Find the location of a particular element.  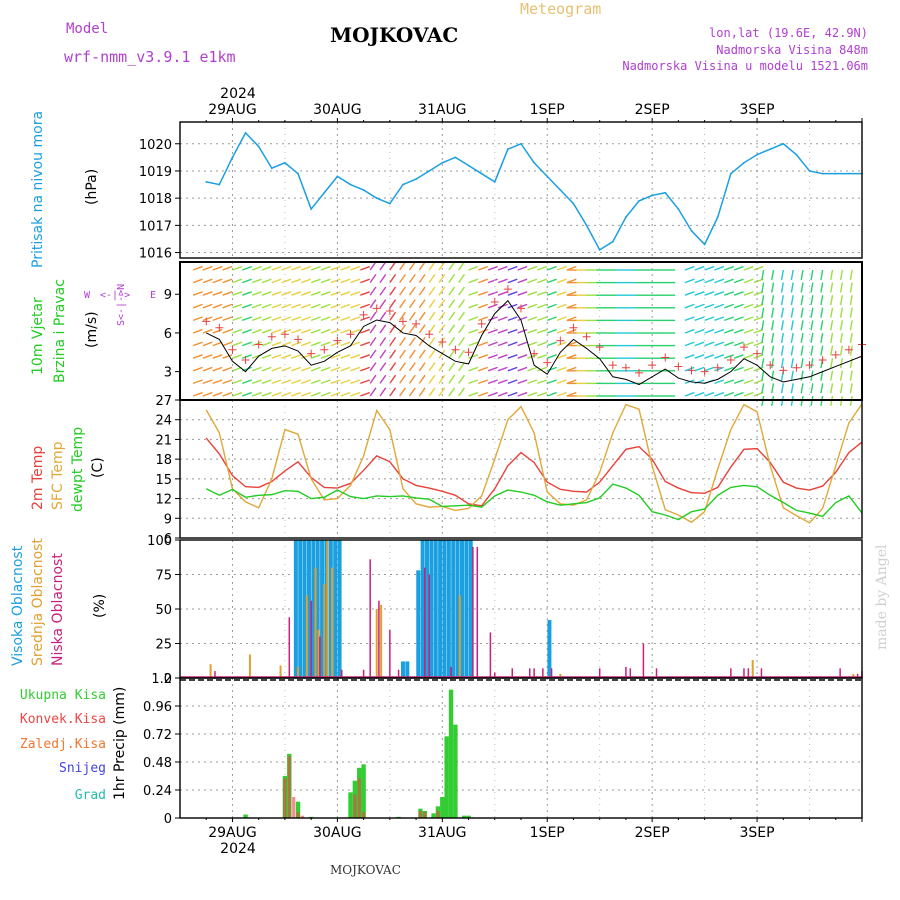

day-label-top: 31AUG is located at coordinates (442, 110).